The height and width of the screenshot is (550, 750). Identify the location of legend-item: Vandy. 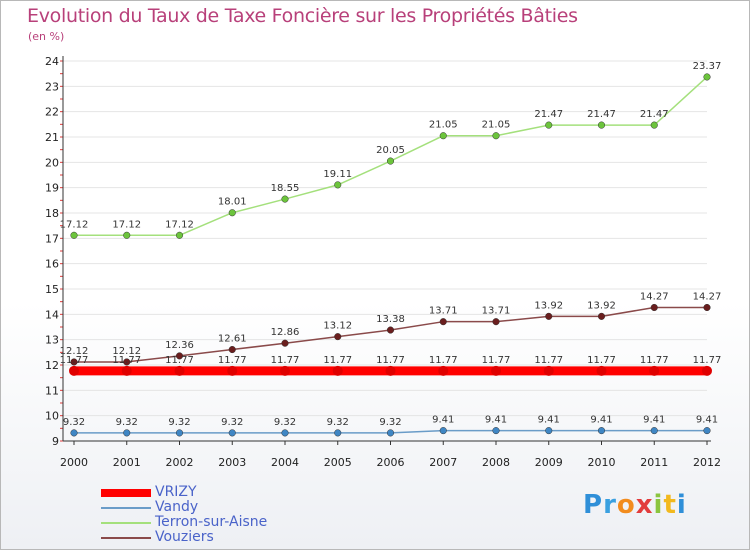
(251, 507).